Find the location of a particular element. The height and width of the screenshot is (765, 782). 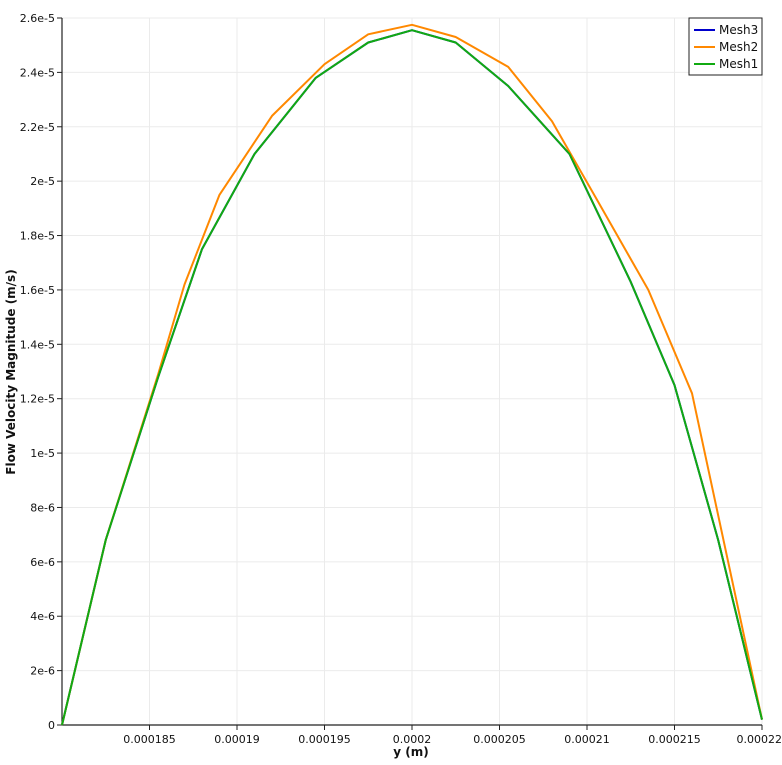

x-tick-label: 0.00019 is located at coordinates (237, 739).